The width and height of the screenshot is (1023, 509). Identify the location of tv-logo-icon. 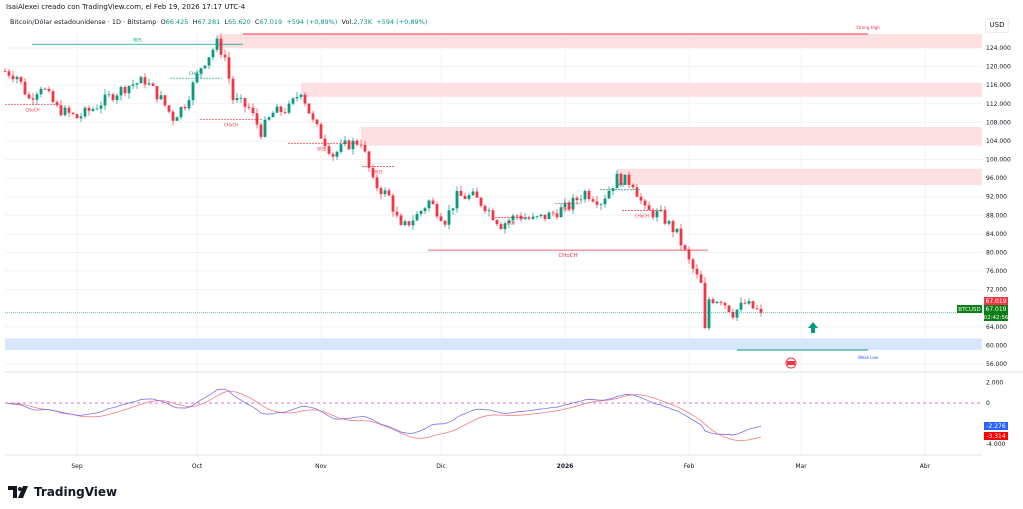
(18, 492).